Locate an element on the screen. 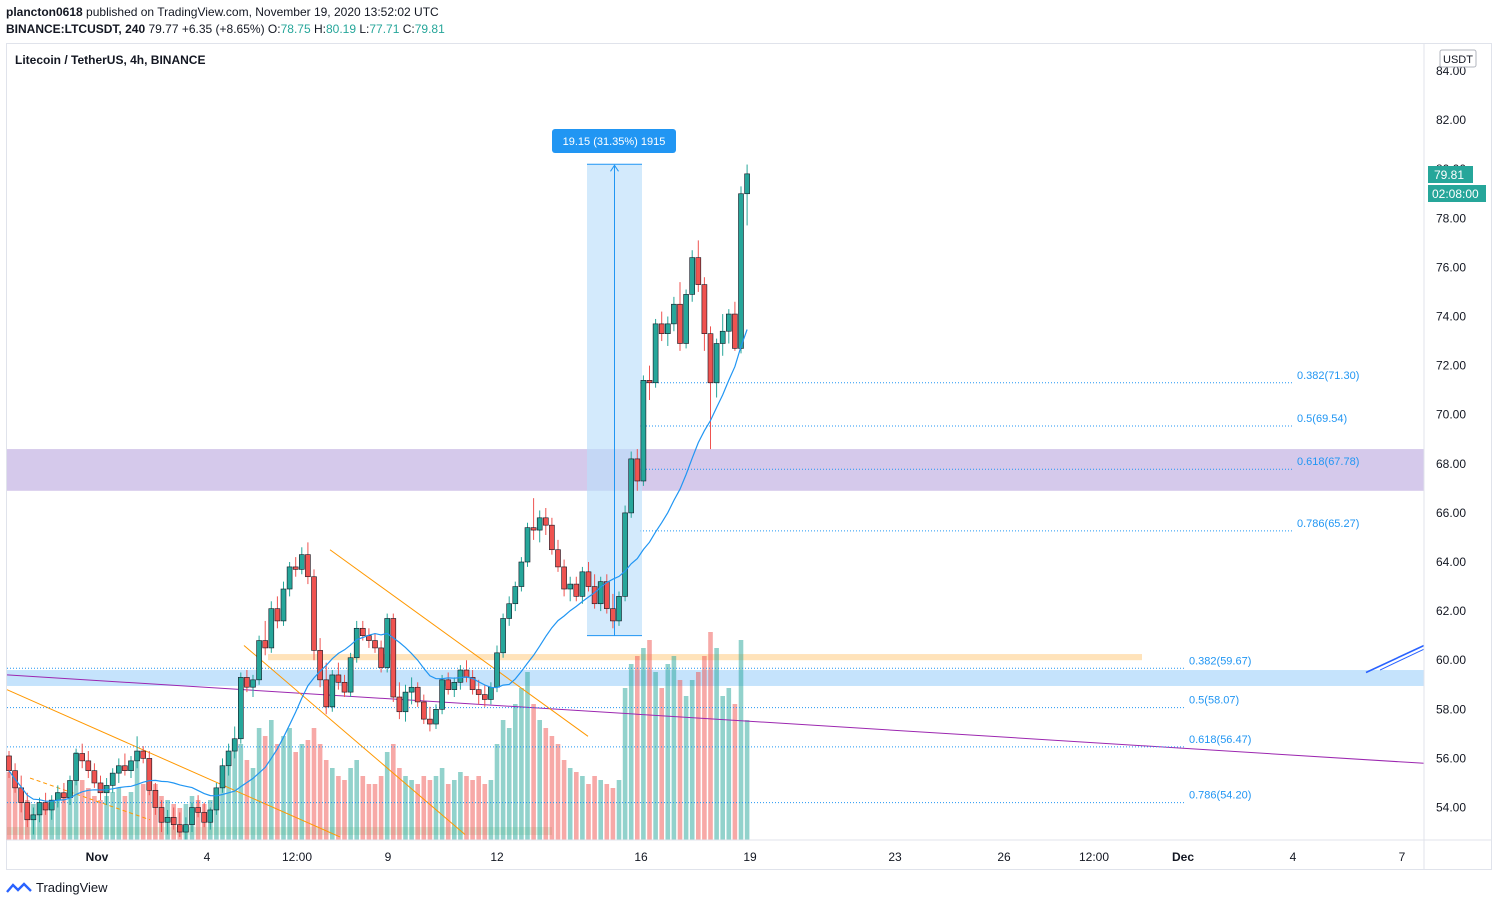  fib-upper-level-label: 0.382(71.30) is located at coordinates (1328, 376).